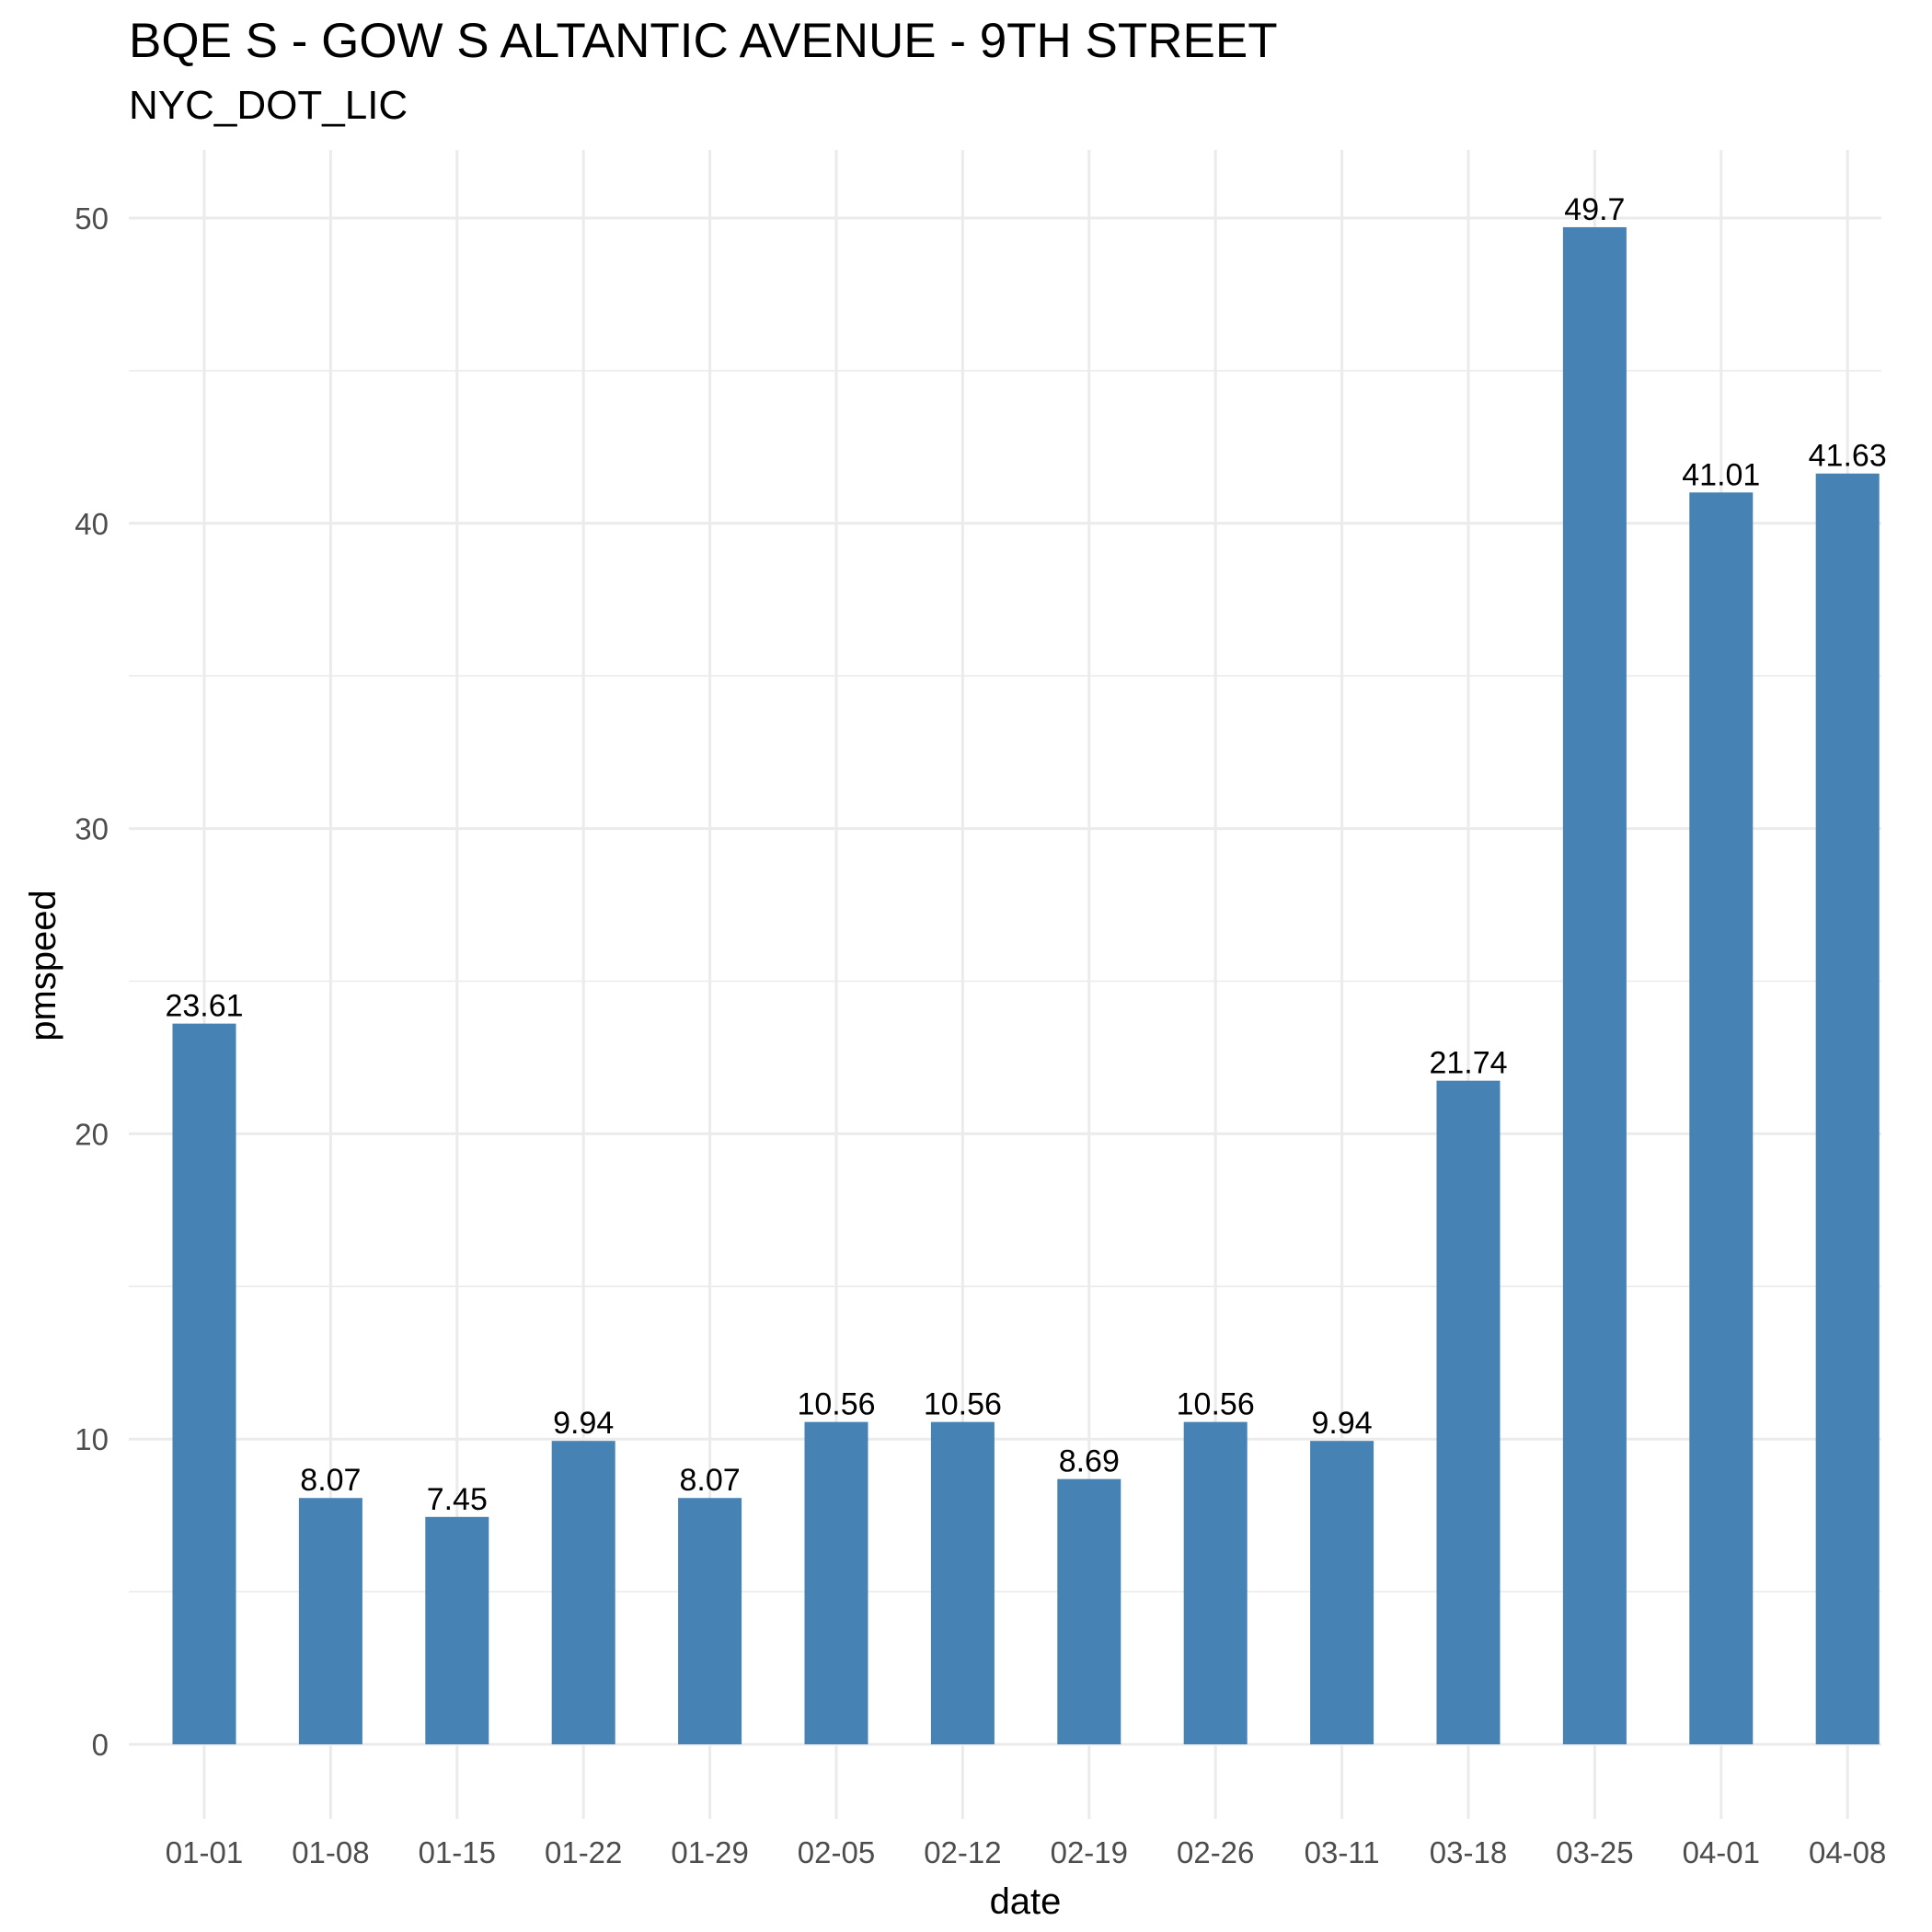 Image resolution: width=1932 pixels, height=1932 pixels. What do you see at coordinates (1468, 1852) in the screenshot?
I see `x-tick-label: 03-18` at bounding box center [1468, 1852].